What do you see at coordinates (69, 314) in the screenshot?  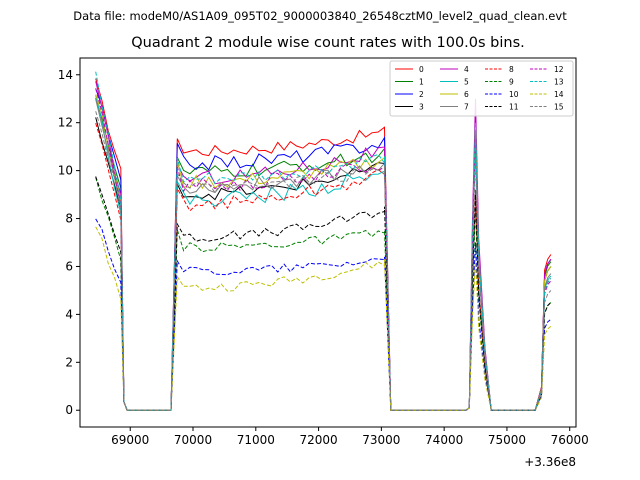 I see `y-tick-label: 4` at bounding box center [69, 314].